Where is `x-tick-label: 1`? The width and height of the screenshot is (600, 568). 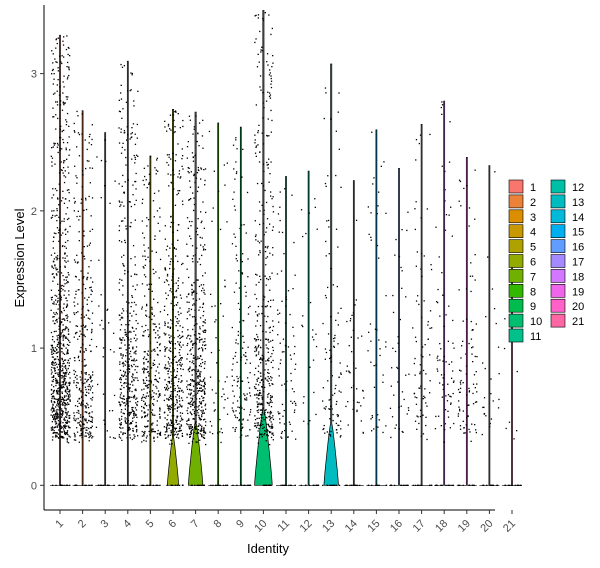 x-tick-label: 1 is located at coordinates (59, 524).